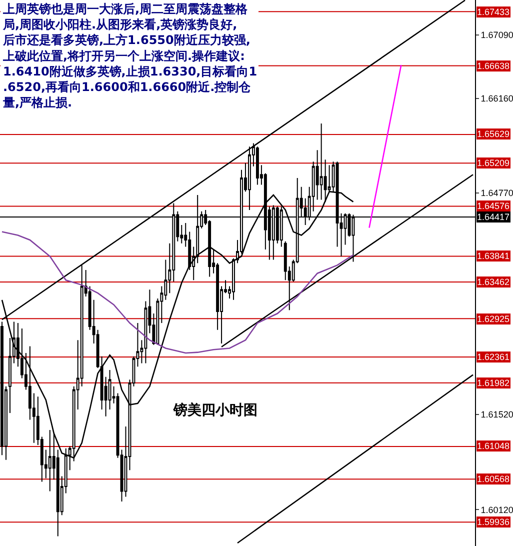 The width and height of the screenshot is (513, 546). I want to click on ref-line-label: 1.65209, so click(493, 163).